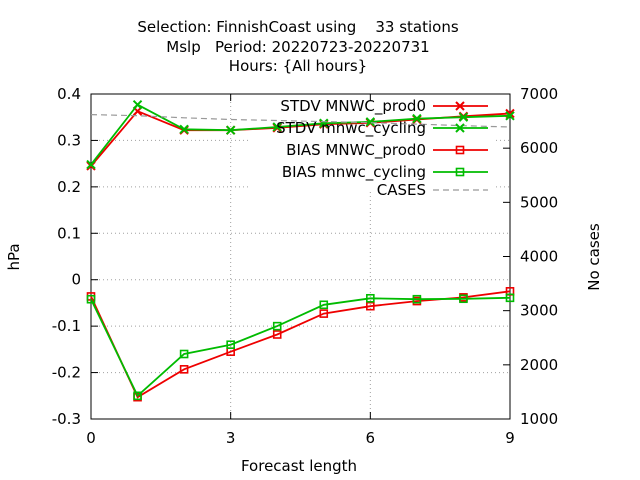 Image resolution: width=640 pixels, height=480 pixels. Describe the element at coordinates (66, 326) in the screenshot. I see `y-tick-label: -0.1` at that location.